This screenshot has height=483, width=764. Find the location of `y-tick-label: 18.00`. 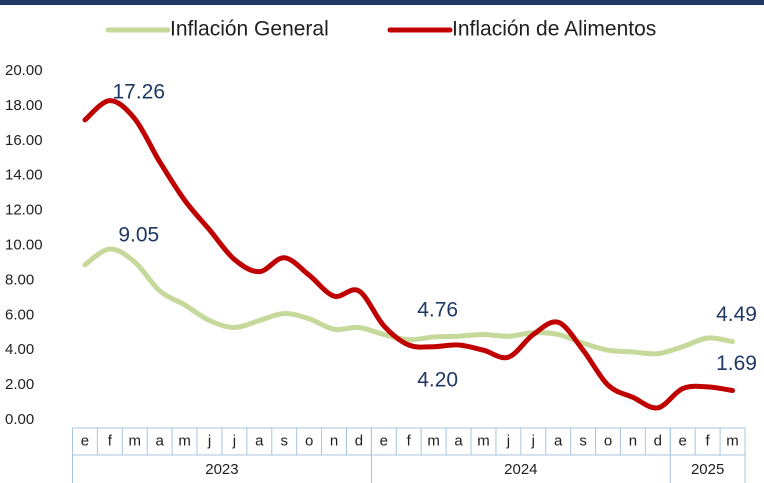

y-tick-label: 18.00 is located at coordinates (24, 105).